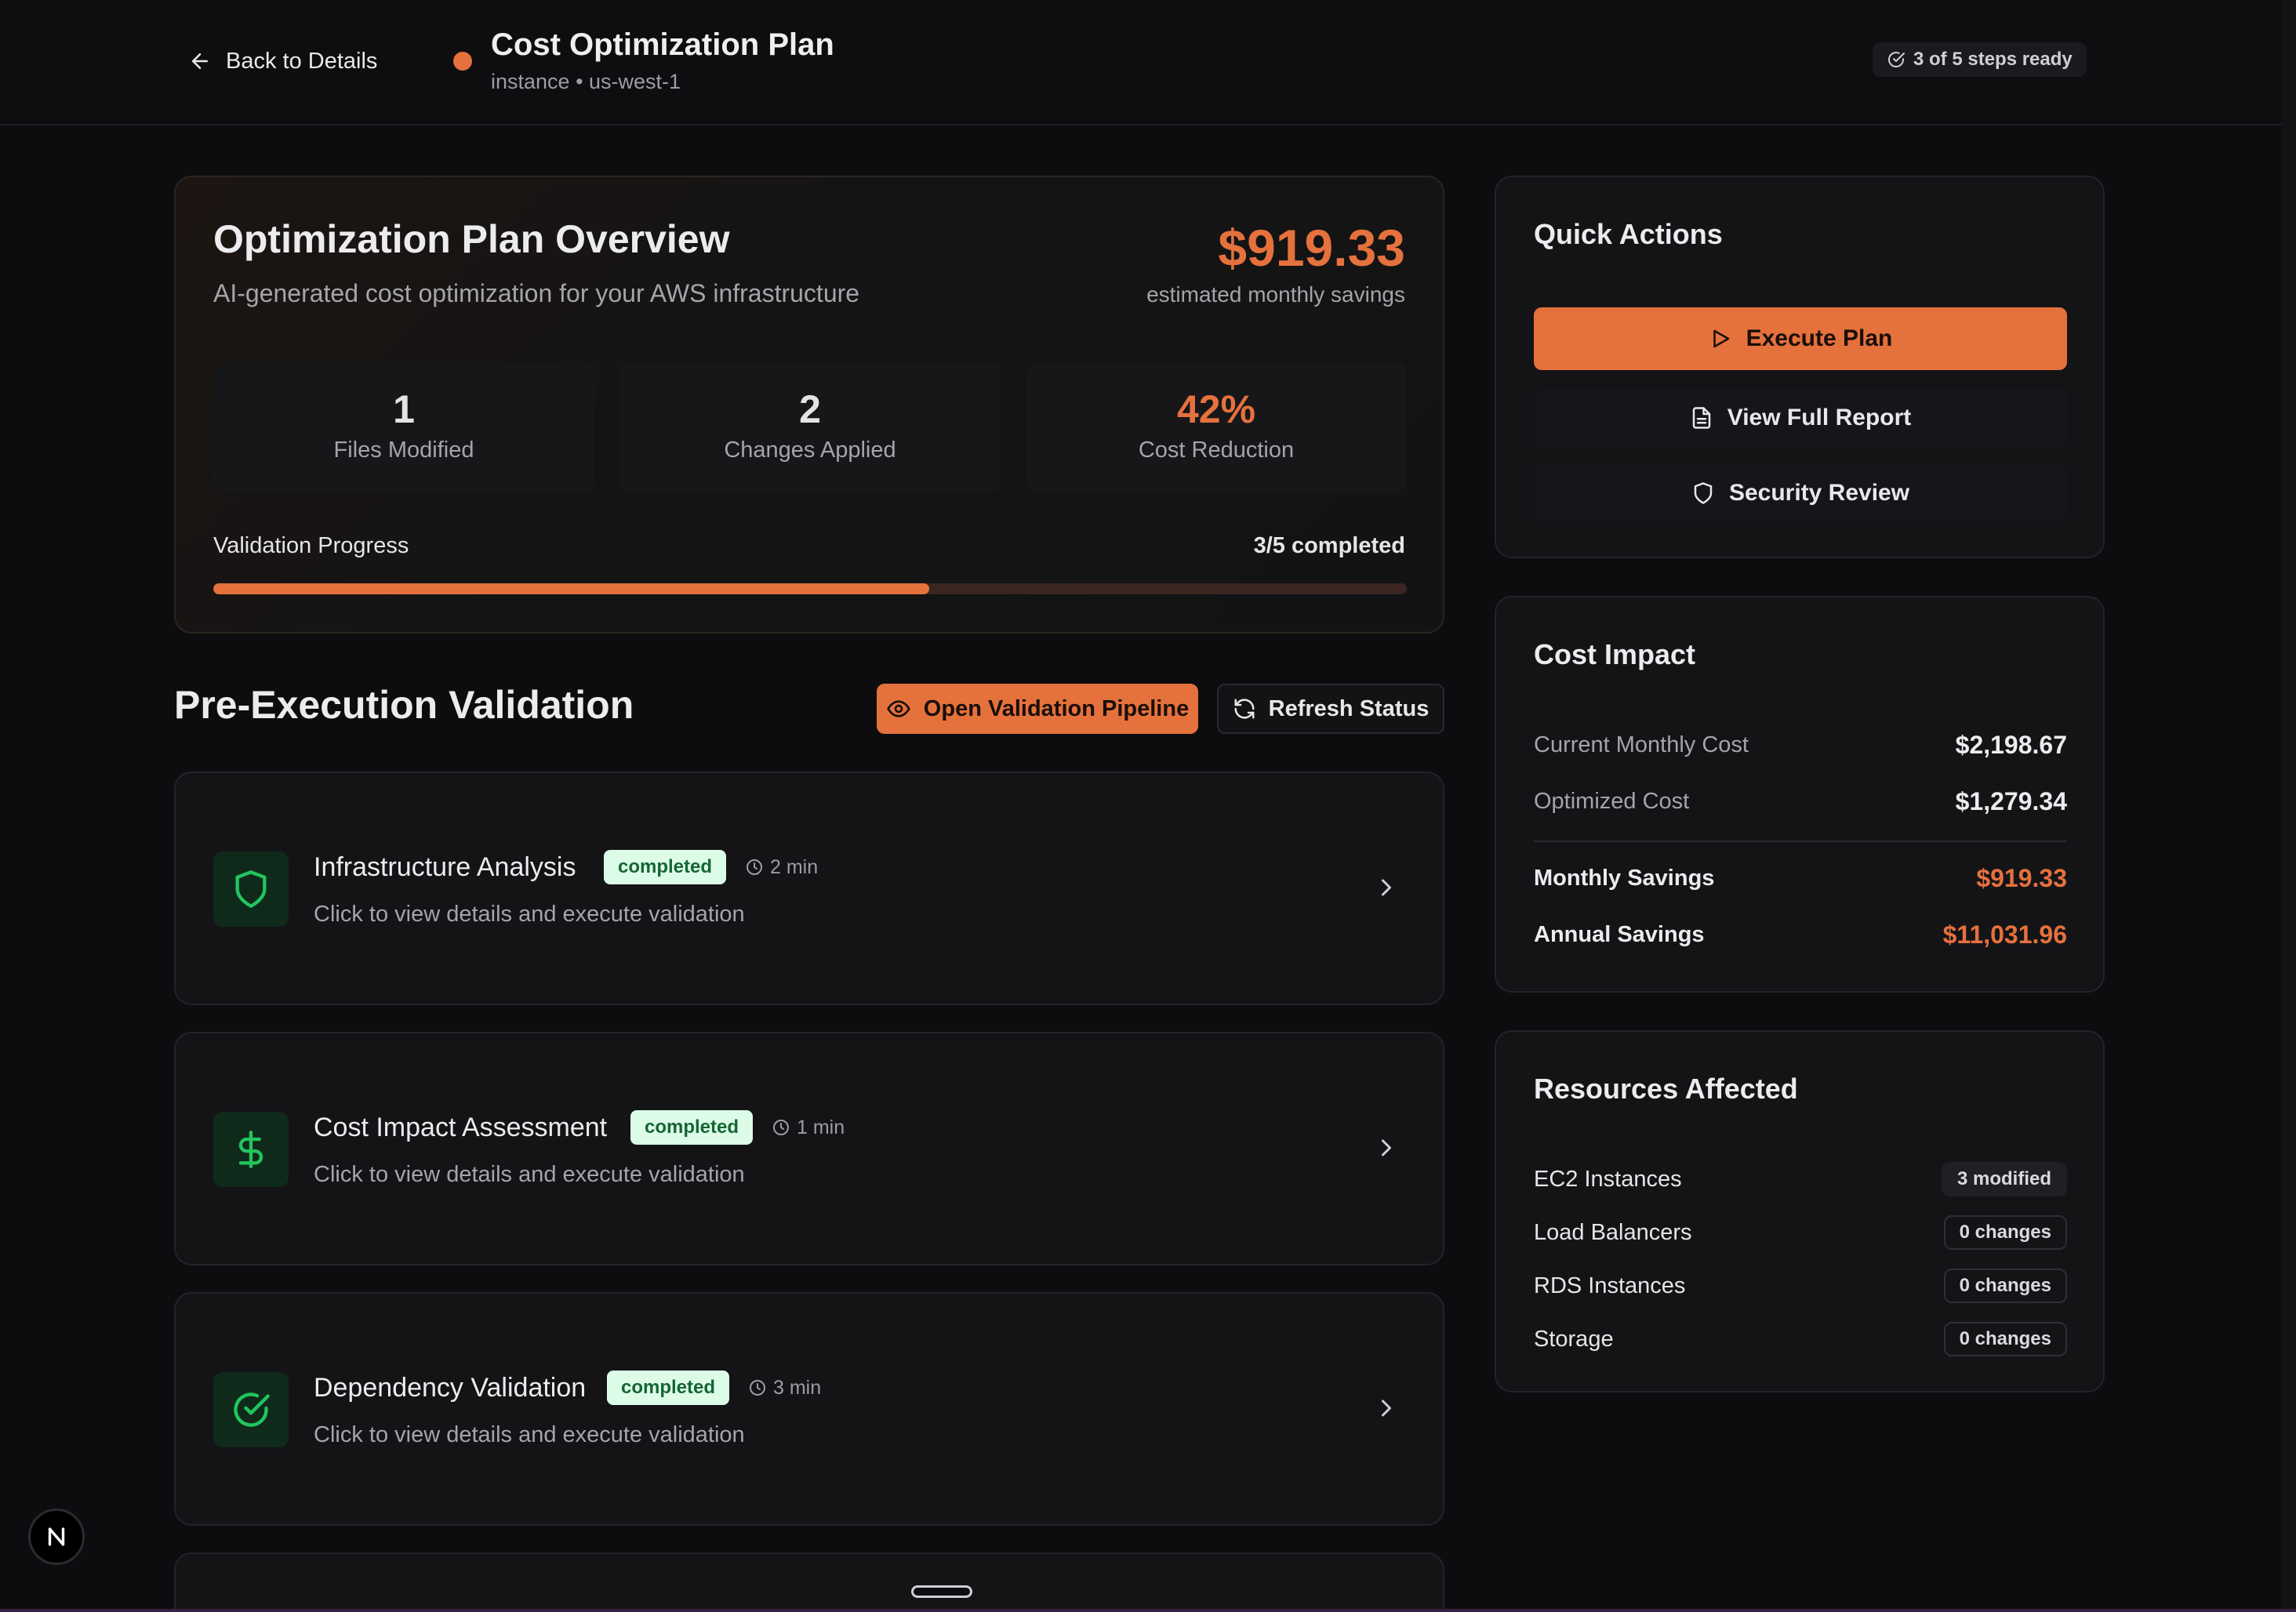 This screenshot has height=1612, width=2296. I want to click on stat-label: Cost Reduction, so click(1216, 450).